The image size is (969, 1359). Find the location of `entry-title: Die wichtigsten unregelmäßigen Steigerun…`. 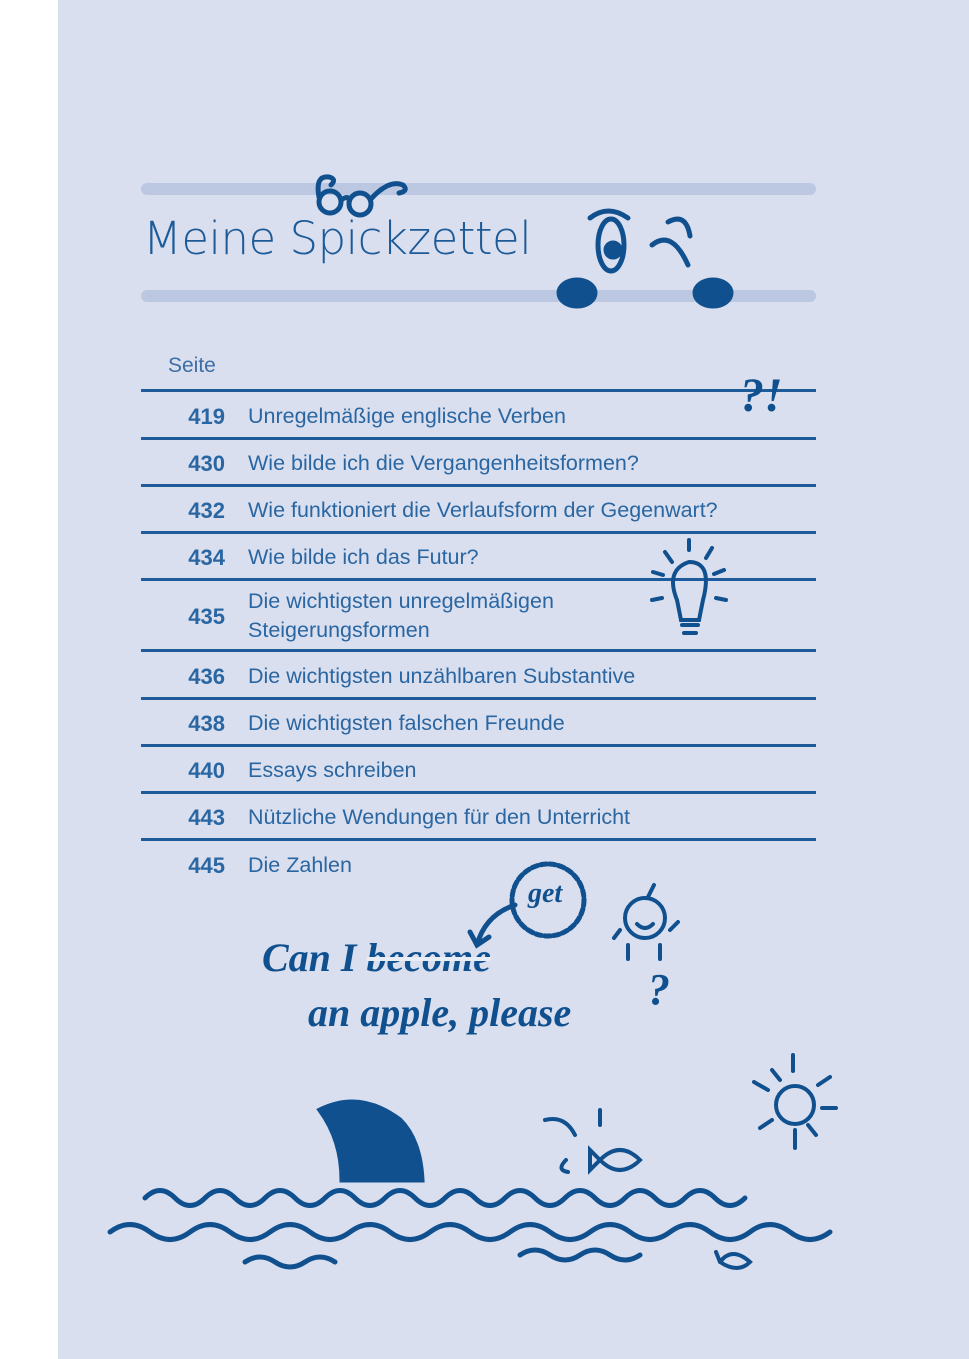

entry-title: Die wichtigsten unregelmäßigen Steigerun… is located at coordinates (401, 615).